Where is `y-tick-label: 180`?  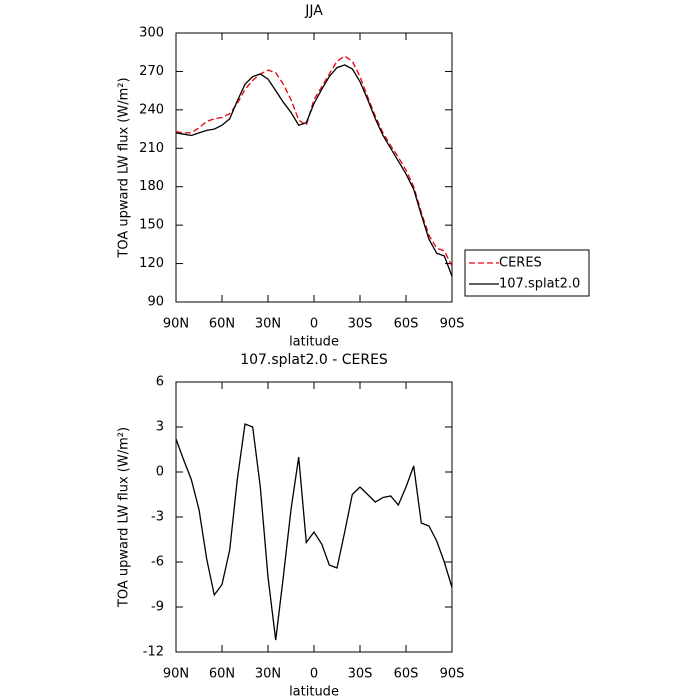
y-tick-label: 180 is located at coordinates (151, 186).